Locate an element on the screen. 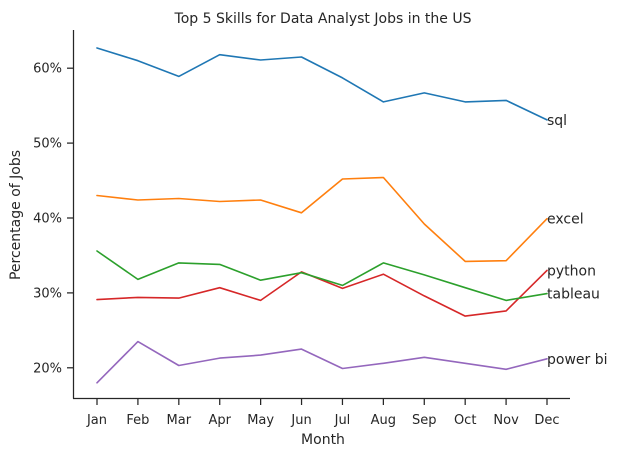 The image size is (620, 457). series-end-labels: sql excel python tableau power bi is located at coordinates (577, 240).